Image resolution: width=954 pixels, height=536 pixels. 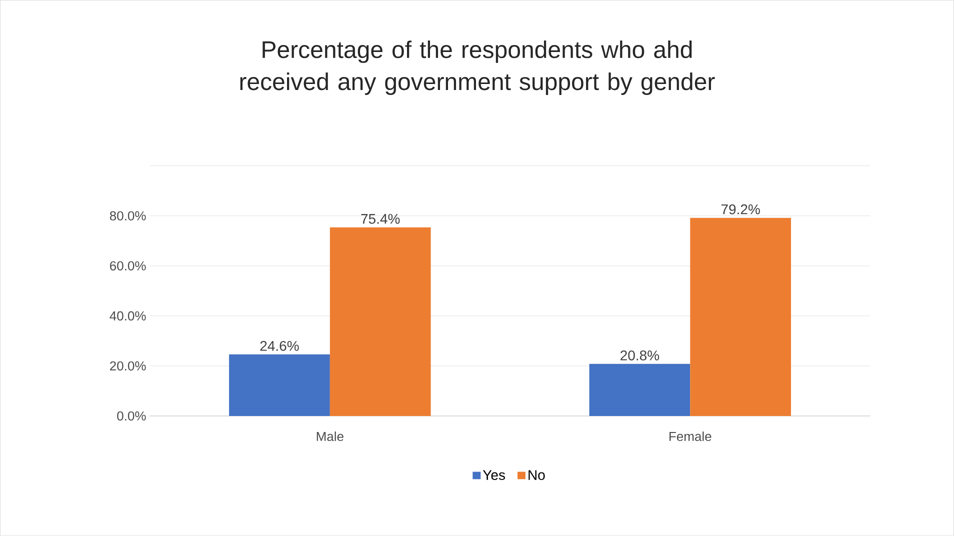 I want to click on data-label: 79.2%, so click(x=740, y=209).